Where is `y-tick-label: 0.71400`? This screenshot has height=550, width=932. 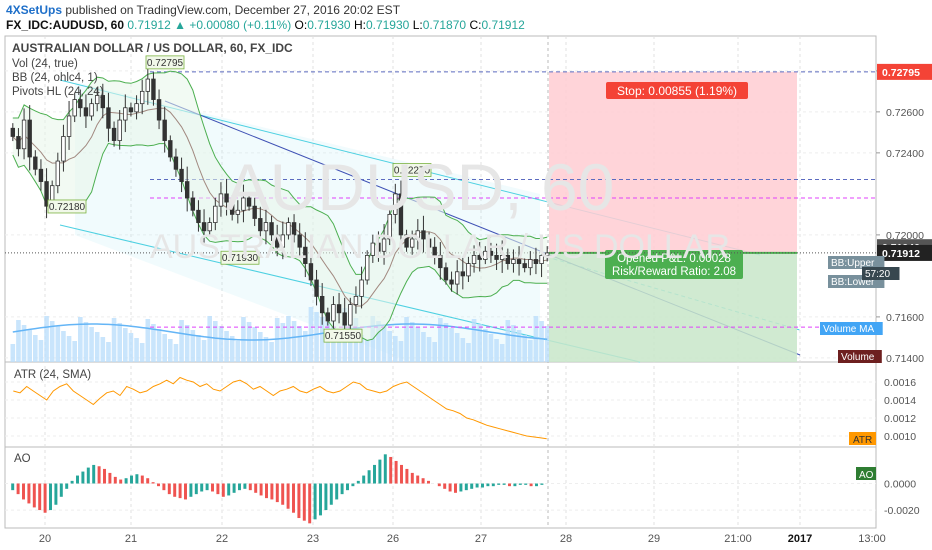 y-tick-label: 0.71400 is located at coordinates (905, 359).